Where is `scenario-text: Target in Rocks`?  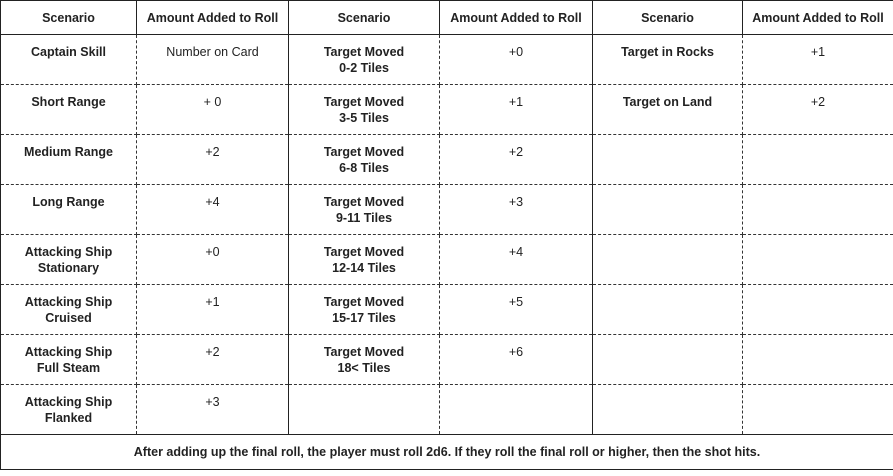 scenario-text: Target in Rocks is located at coordinates (667, 52).